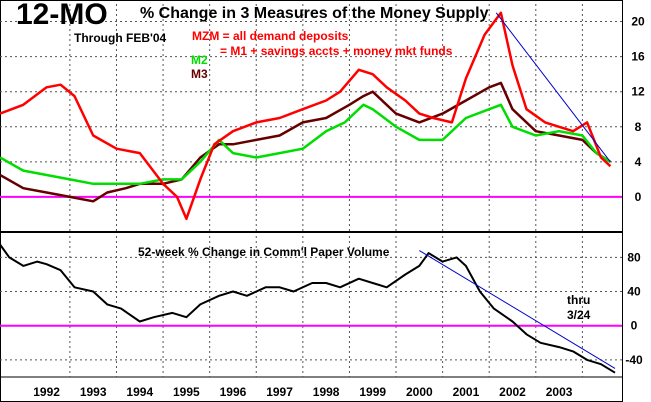 This screenshot has width=651, height=402. I want to click on x-tick-label: 1992, so click(46, 392).